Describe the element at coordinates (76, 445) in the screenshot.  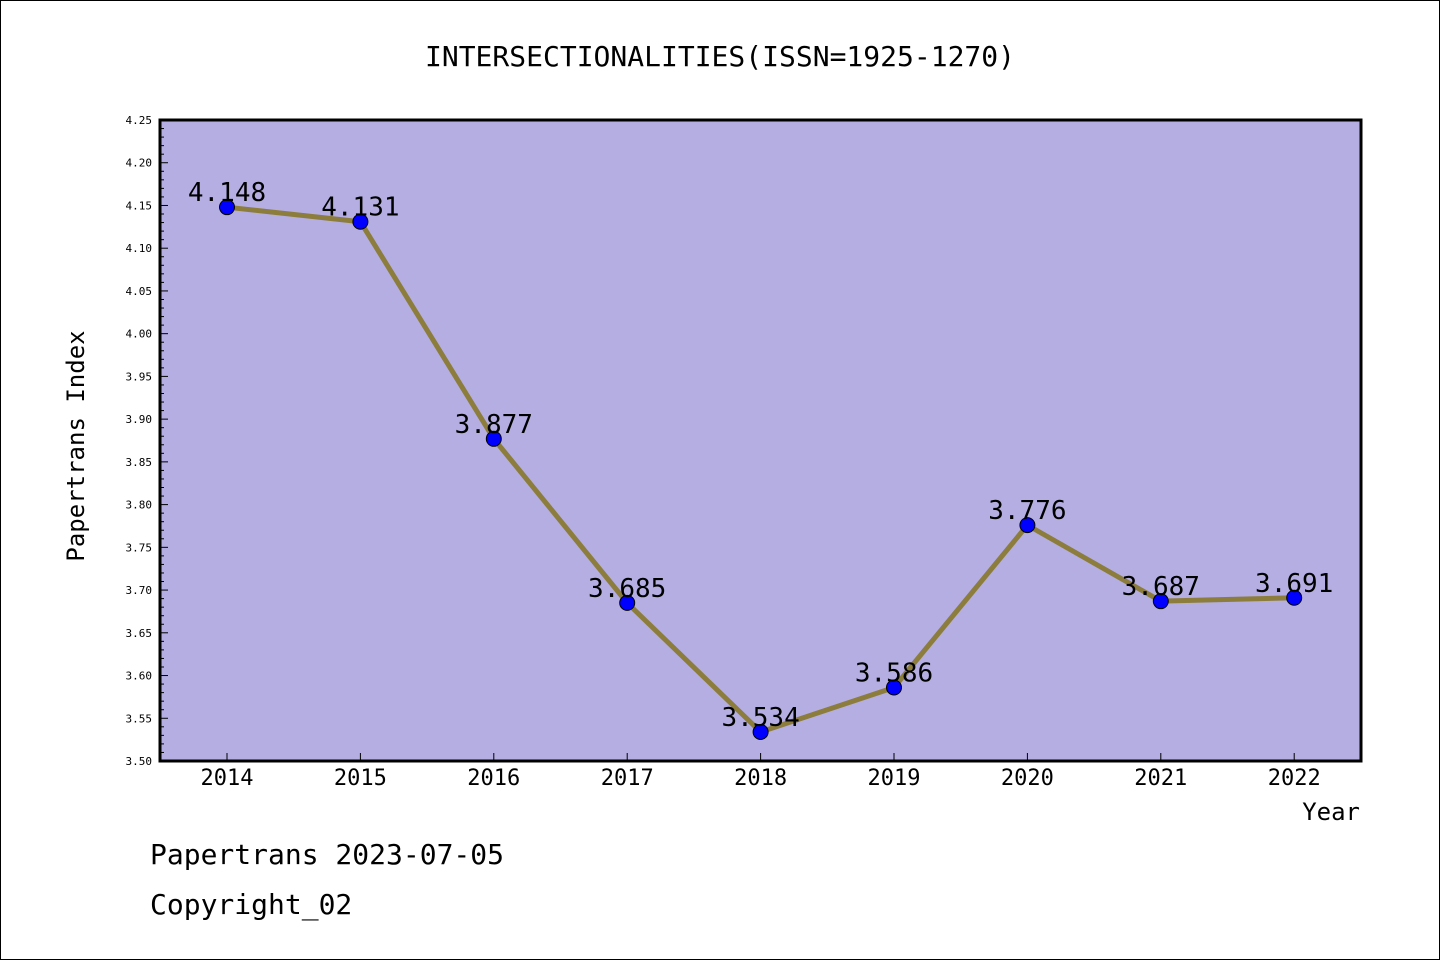
I see `y-axis-label: Papertrans Index` at that location.